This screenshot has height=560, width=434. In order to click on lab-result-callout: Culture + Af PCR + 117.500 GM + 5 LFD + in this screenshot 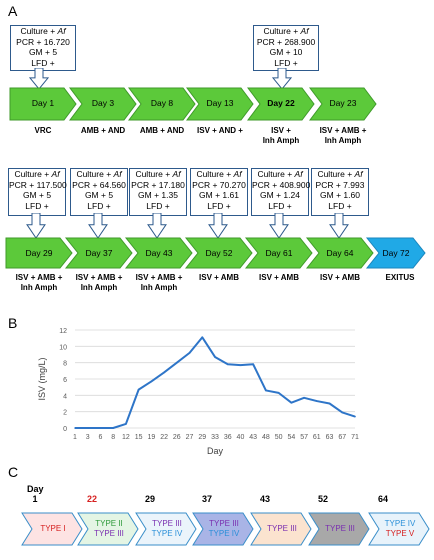, I will do `click(37, 192)`.